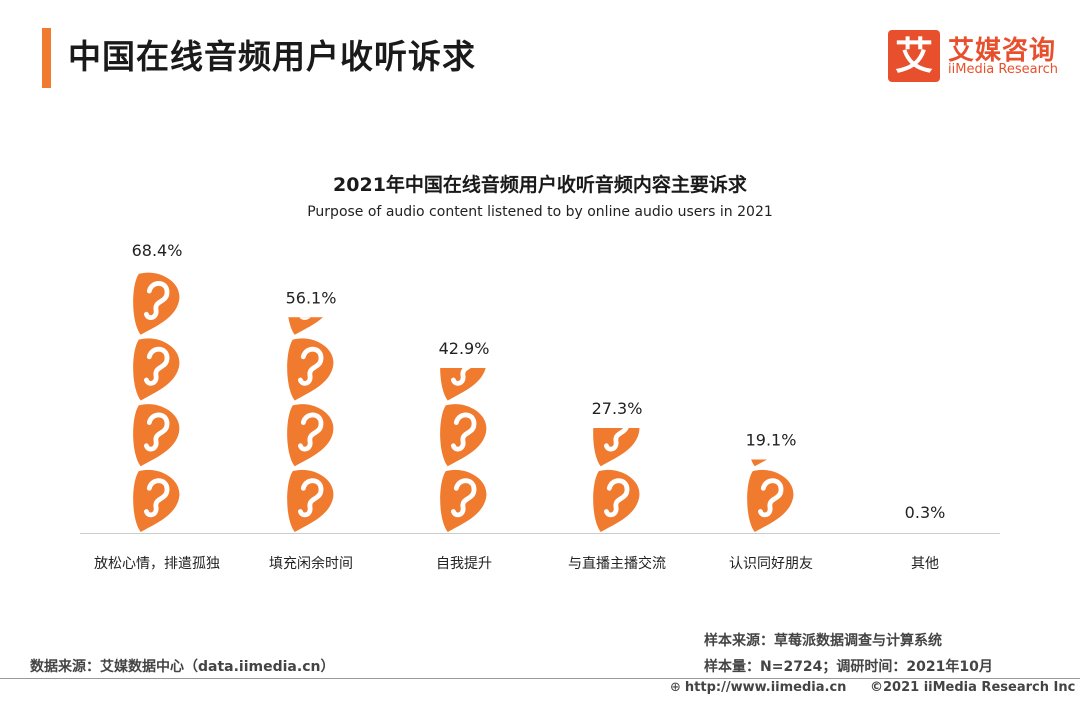 The image size is (1080, 702). Describe the element at coordinates (311, 563) in the screenshot. I see `category-label: 填充闲余时间` at that location.